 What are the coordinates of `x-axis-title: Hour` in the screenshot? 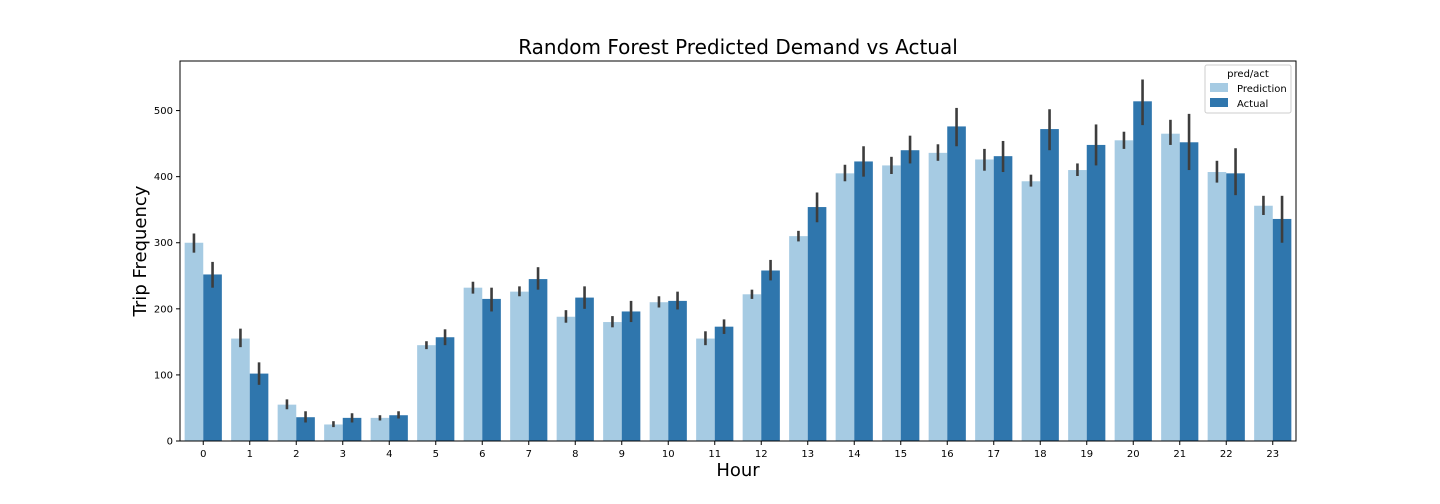 It's located at (738, 470).